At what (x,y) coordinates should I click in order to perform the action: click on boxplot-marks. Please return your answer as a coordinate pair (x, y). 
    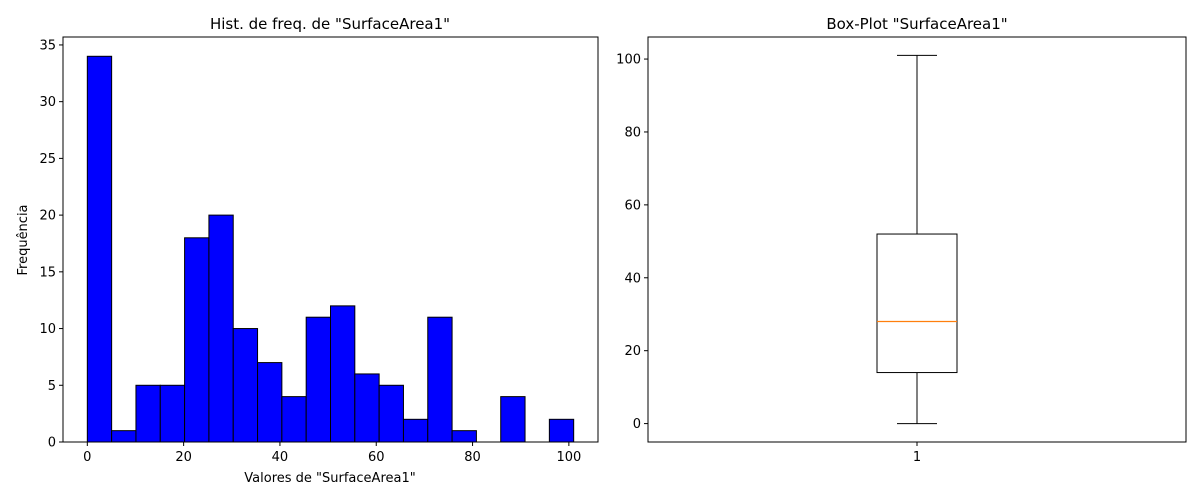
    Looking at the image, I should click on (917, 239).